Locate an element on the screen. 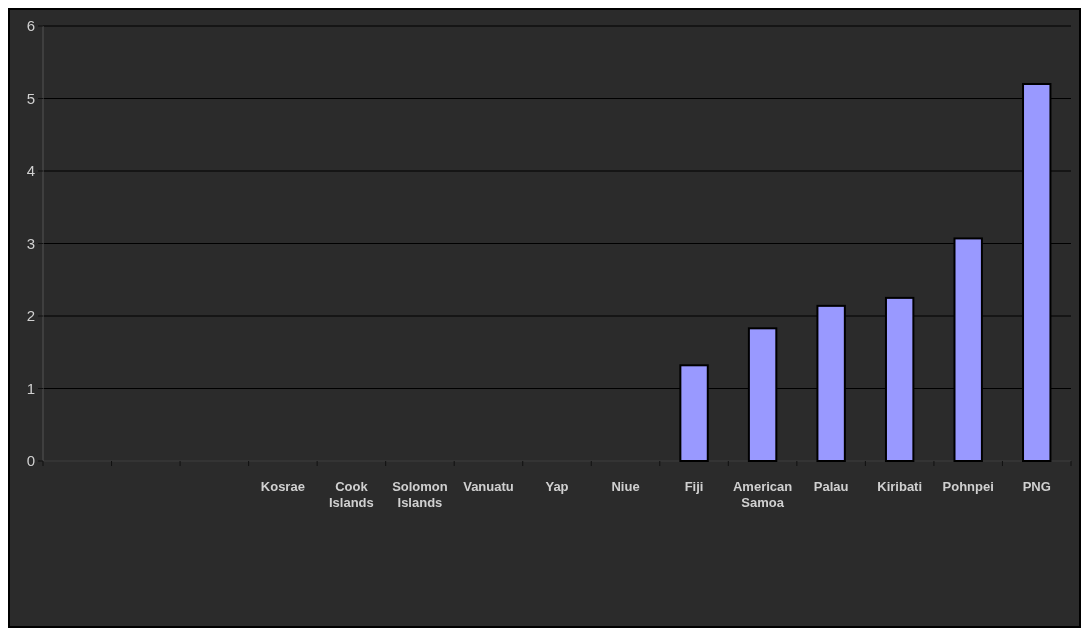 This screenshot has height=640, width=1089. y-tick-label: 1 is located at coordinates (30, 388).